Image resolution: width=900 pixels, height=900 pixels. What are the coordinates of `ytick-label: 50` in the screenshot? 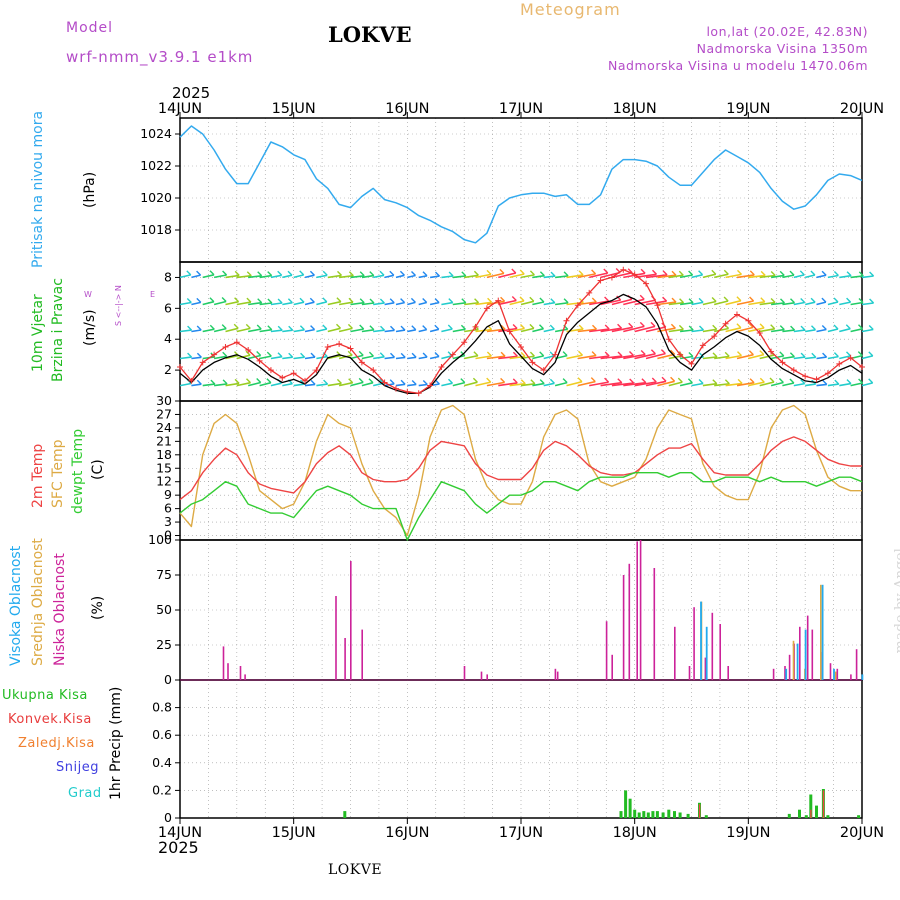 It's located at (164, 609).